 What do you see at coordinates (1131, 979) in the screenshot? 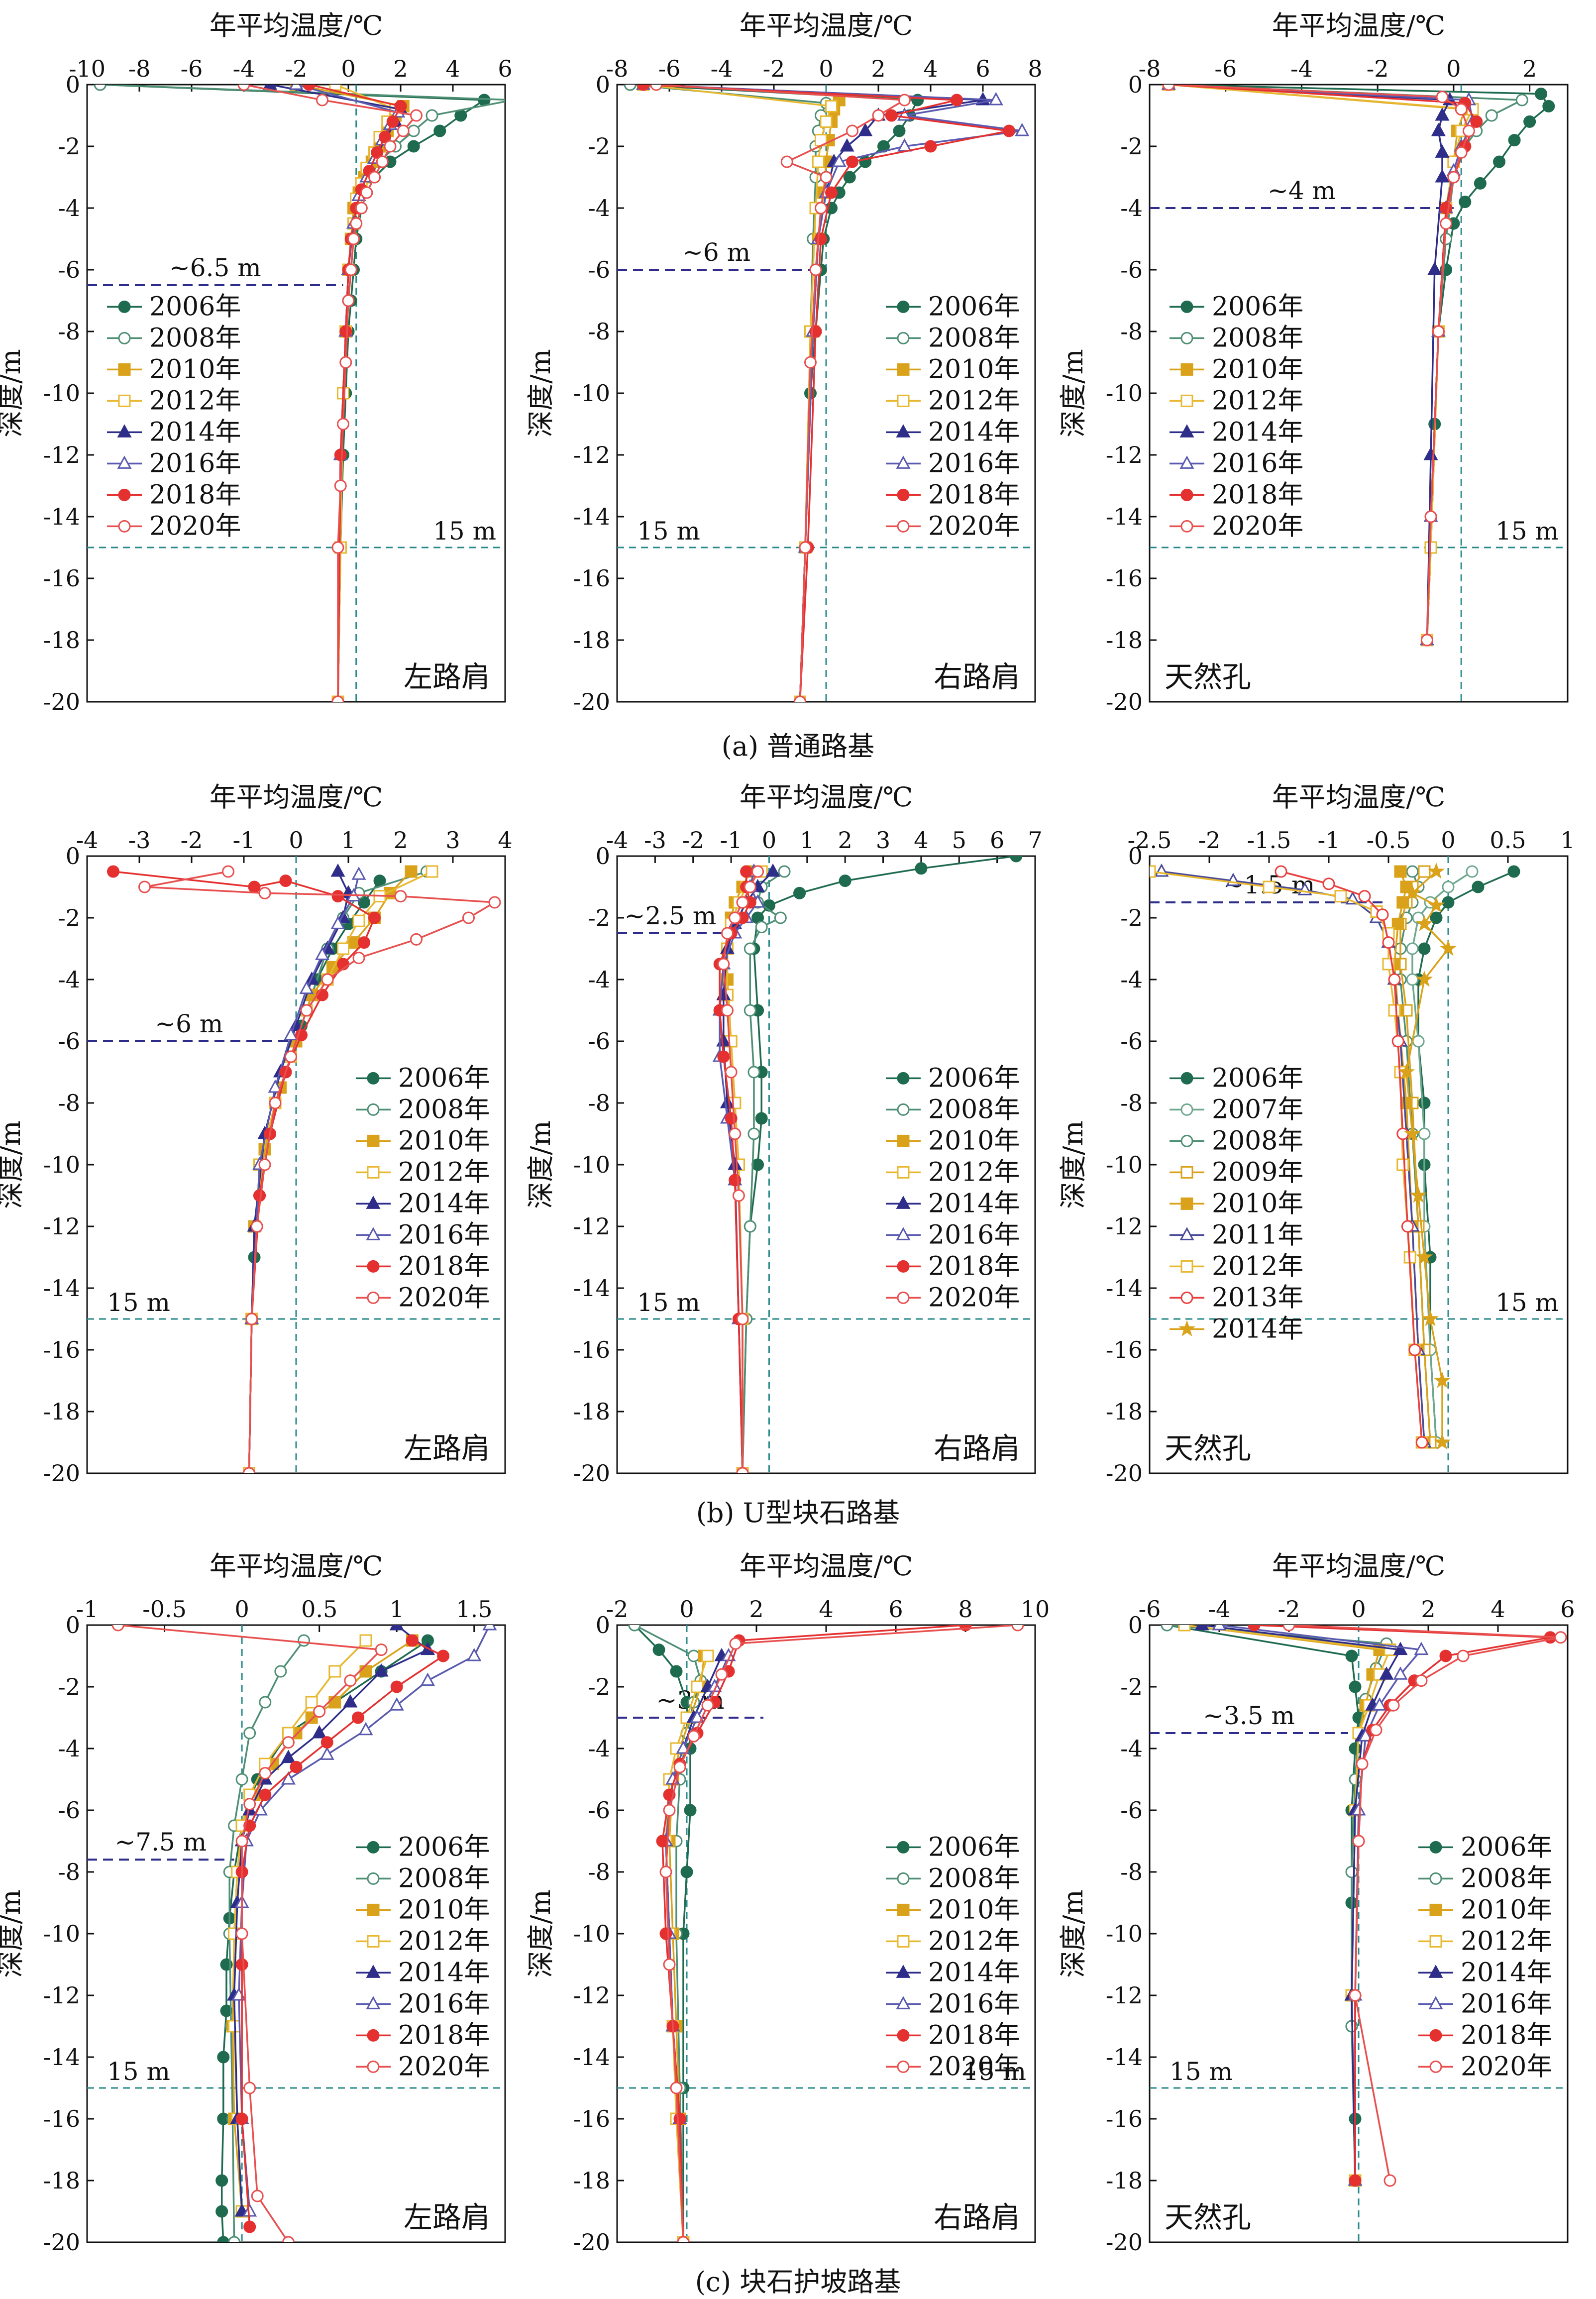
I see `y-tick-label: -4` at bounding box center [1131, 979].